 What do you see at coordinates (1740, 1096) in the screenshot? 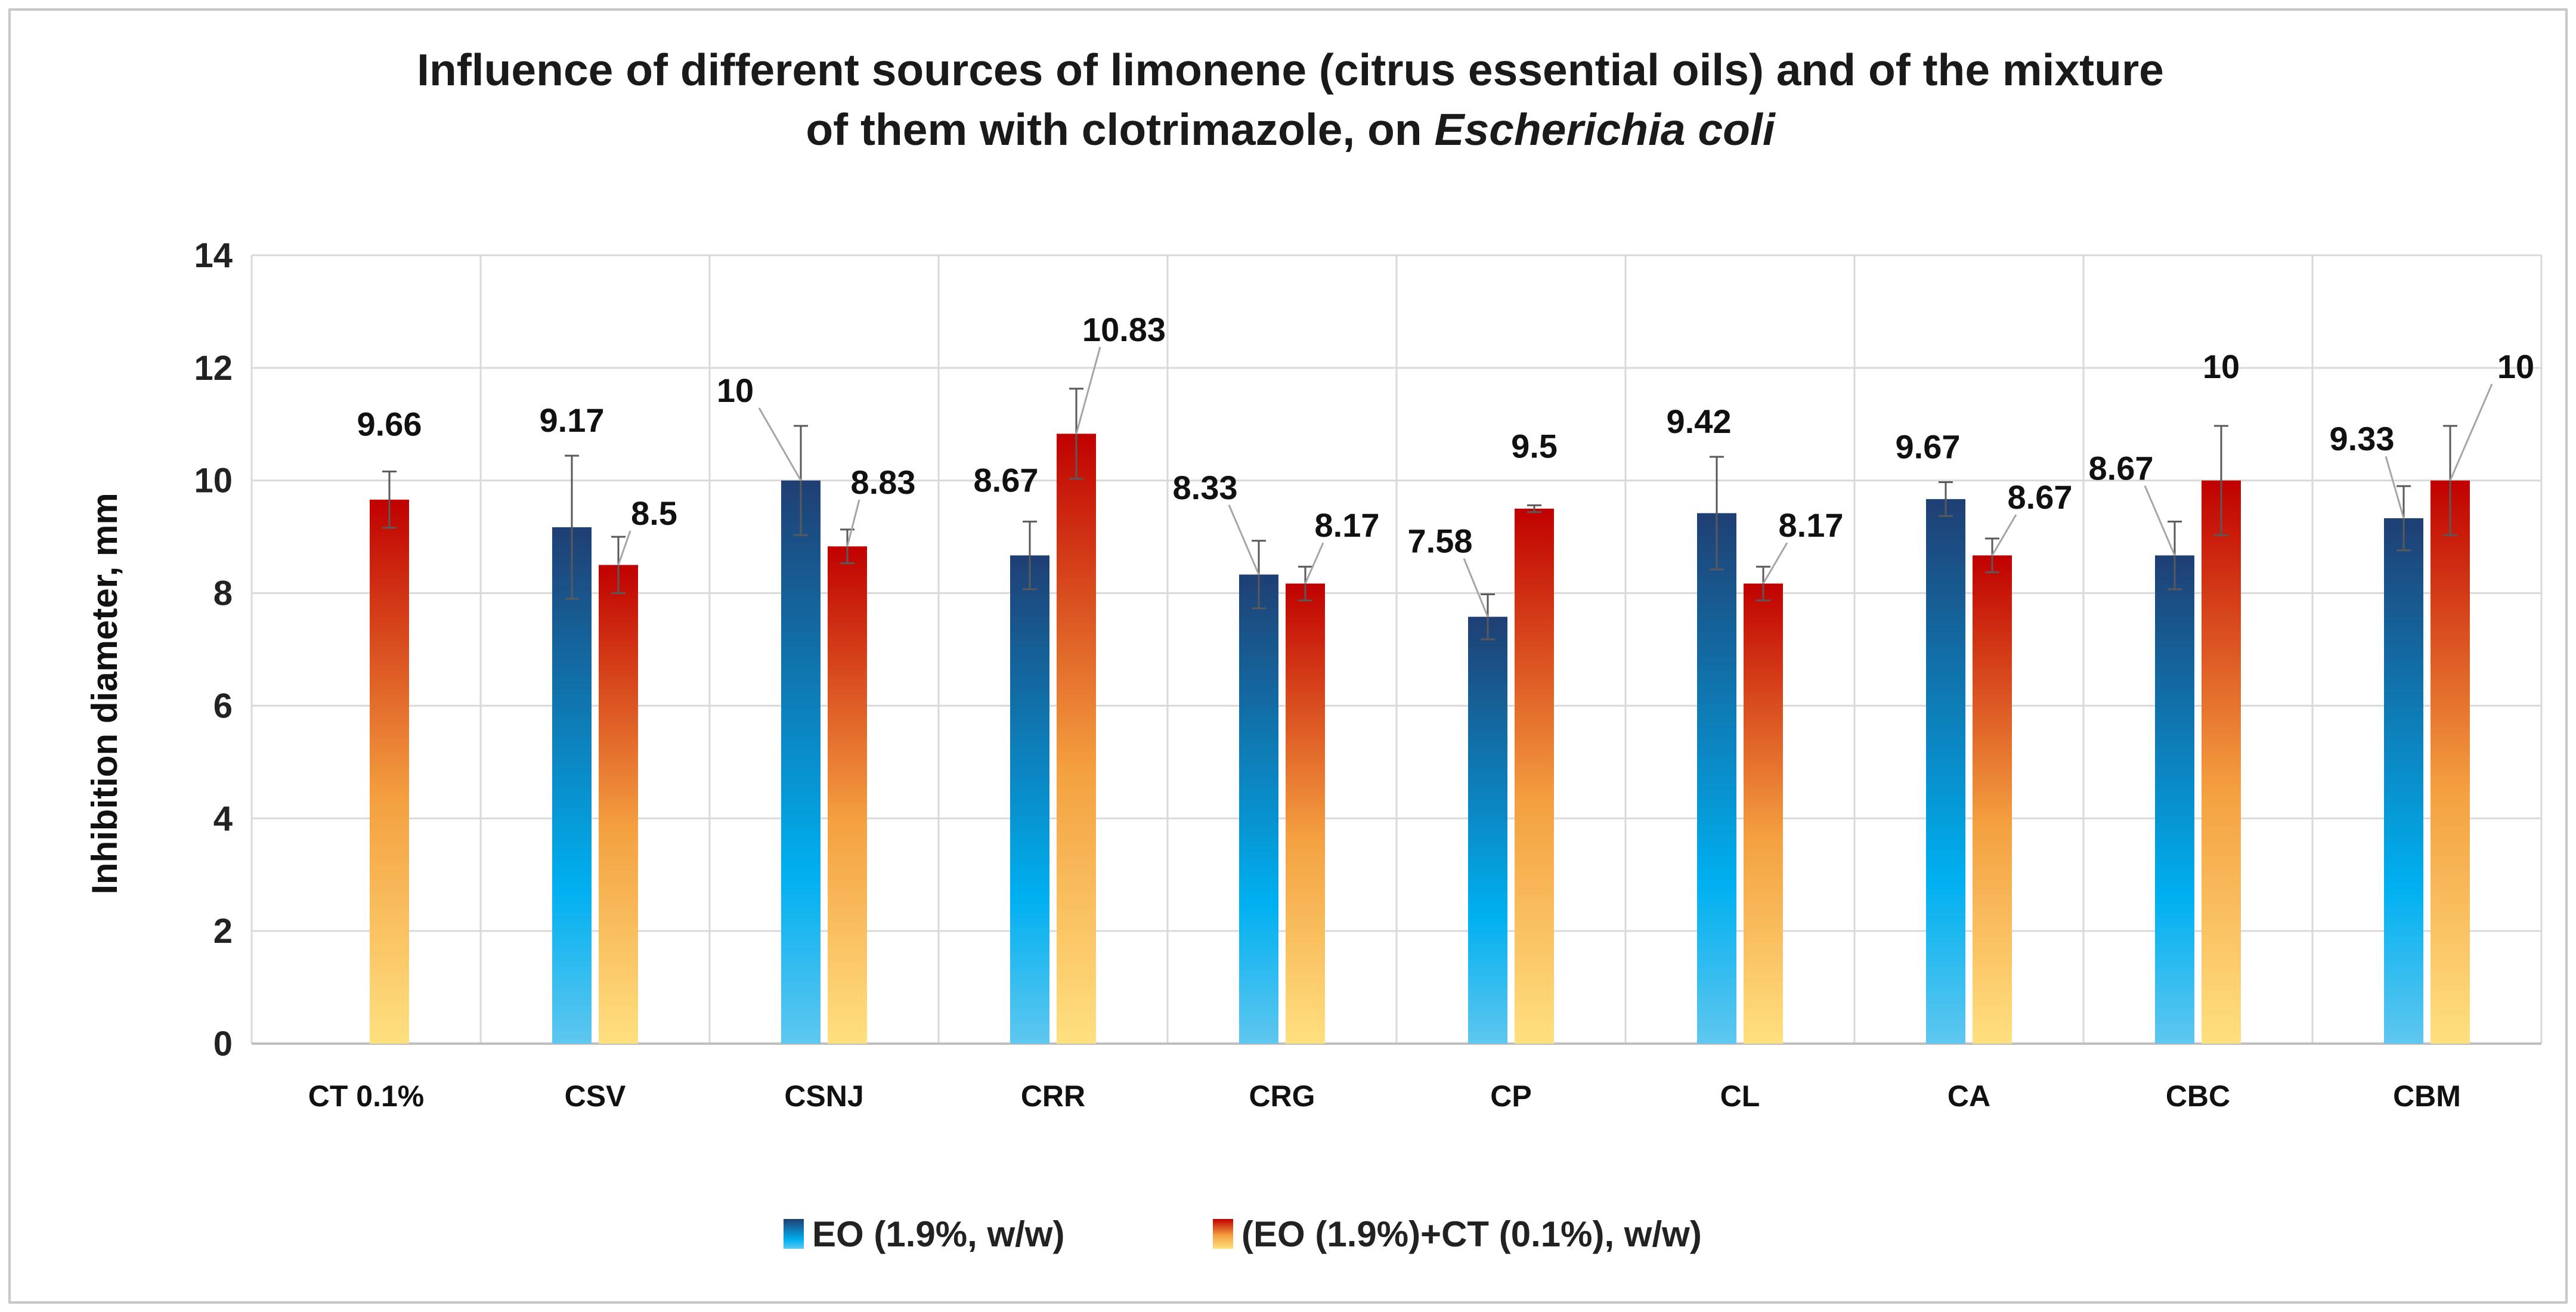
I see `x-tick-label-6: CL` at bounding box center [1740, 1096].